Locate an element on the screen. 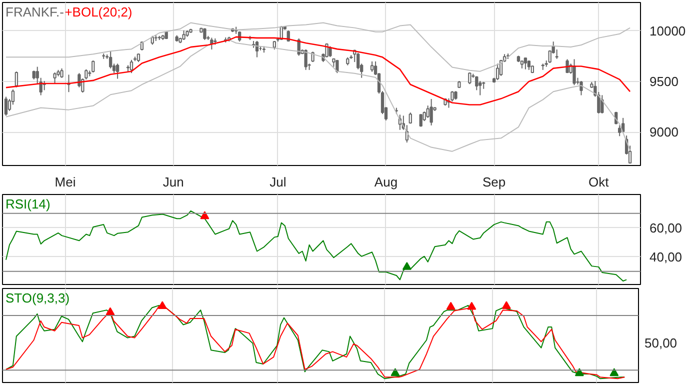 The width and height of the screenshot is (690, 387). x-tick-label: Okt is located at coordinates (599, 182).